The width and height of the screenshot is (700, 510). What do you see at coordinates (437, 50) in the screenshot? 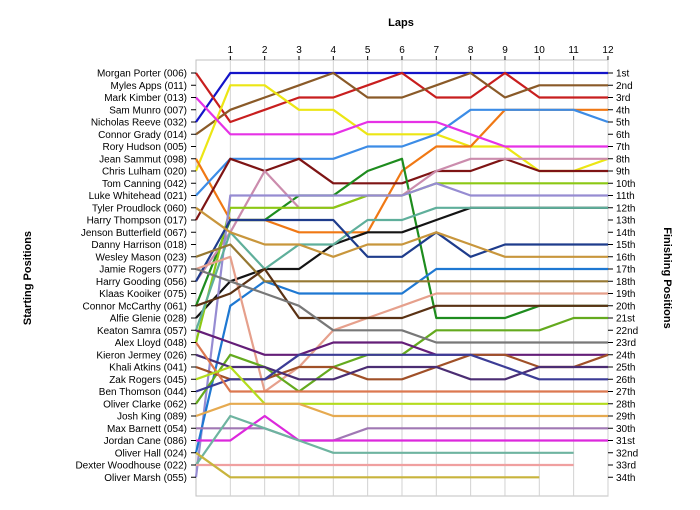
I see `x-tick-label: 7` at bounding box center [437, 50].